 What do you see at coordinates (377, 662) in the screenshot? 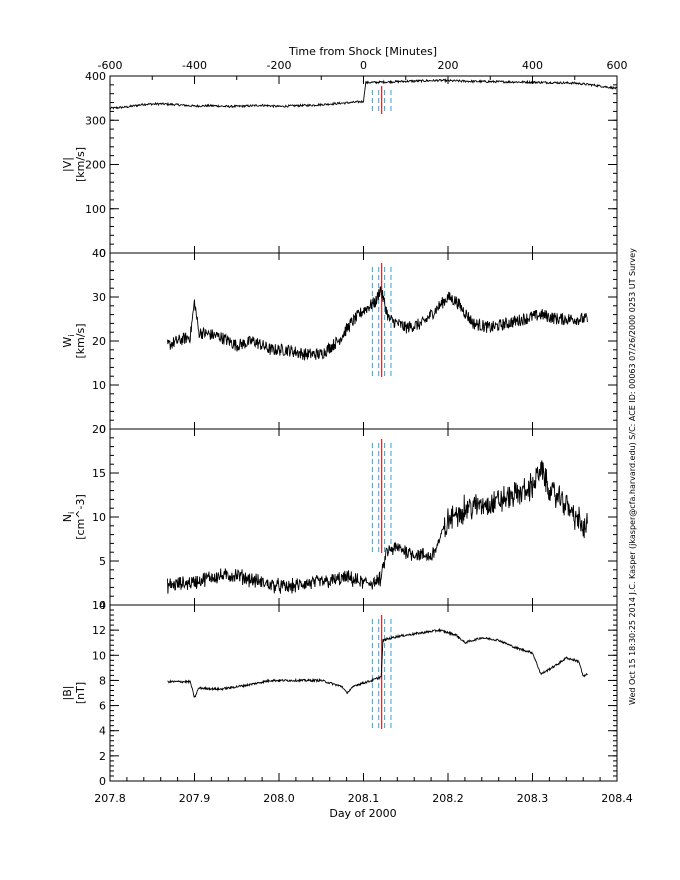
I see `series-line-field` at bounding box center [377, 662].